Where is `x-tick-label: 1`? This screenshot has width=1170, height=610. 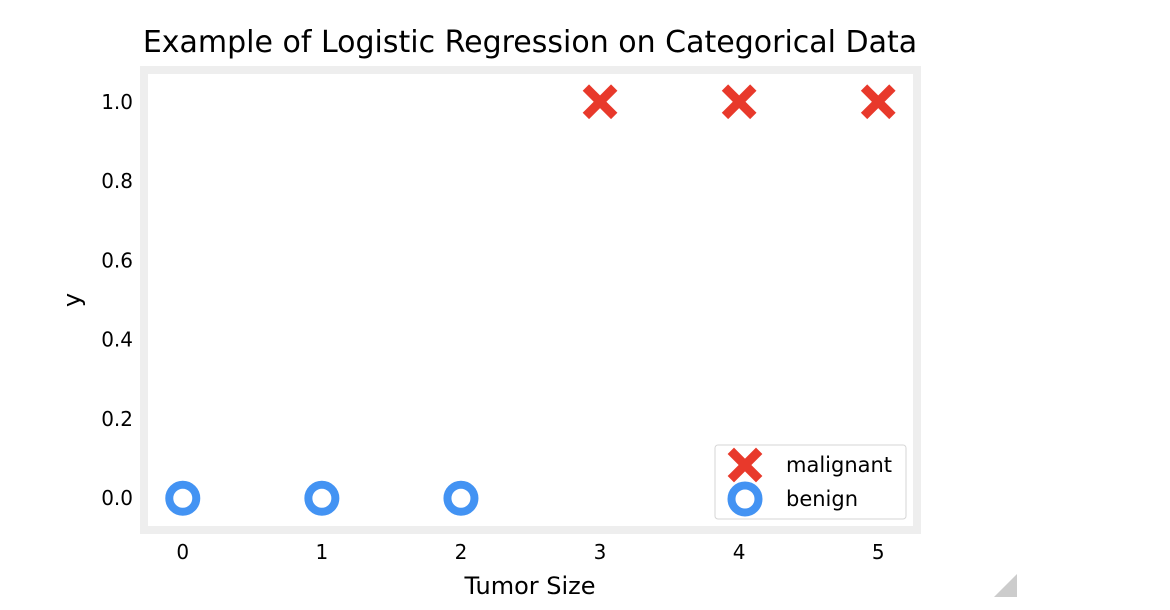 x-tick-label: 1 is located at coordinates (321, 552).